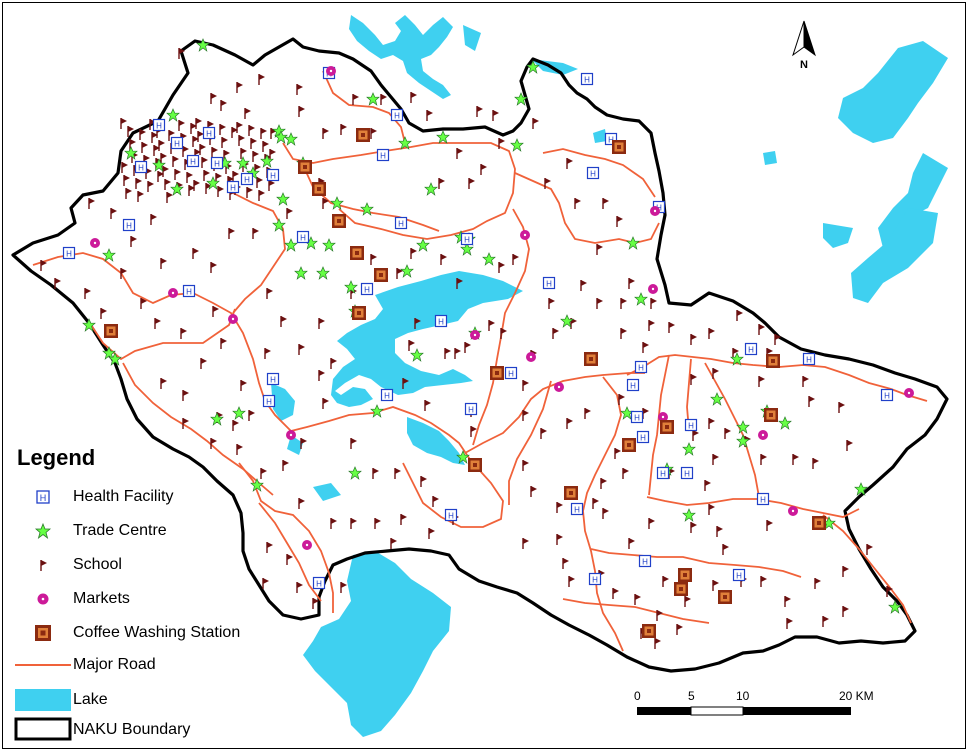  I want to click on legend-label: Trade Centre, so click(120, 530).